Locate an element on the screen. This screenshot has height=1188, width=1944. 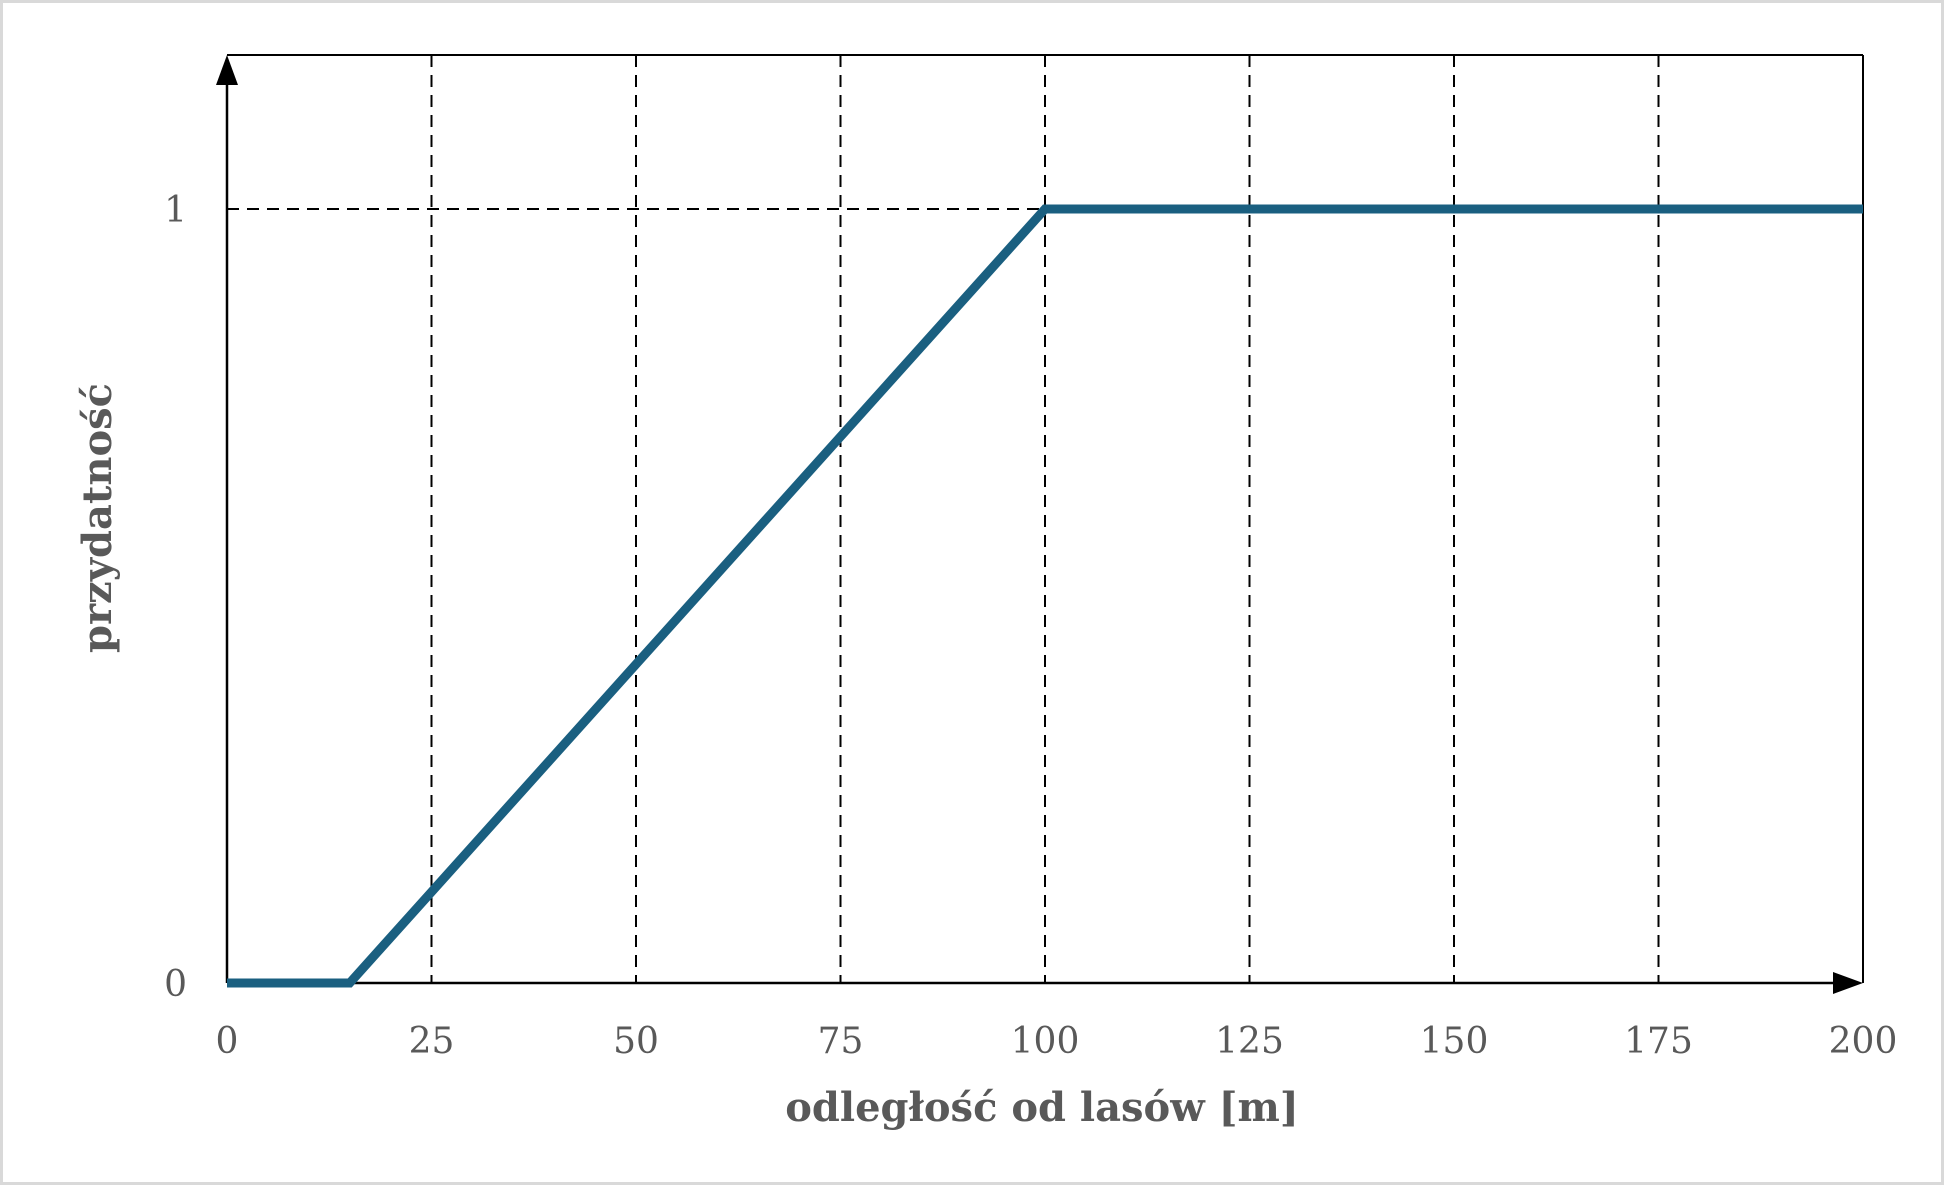
y-tick-labels: 01 is located at coordinates (175, 597).